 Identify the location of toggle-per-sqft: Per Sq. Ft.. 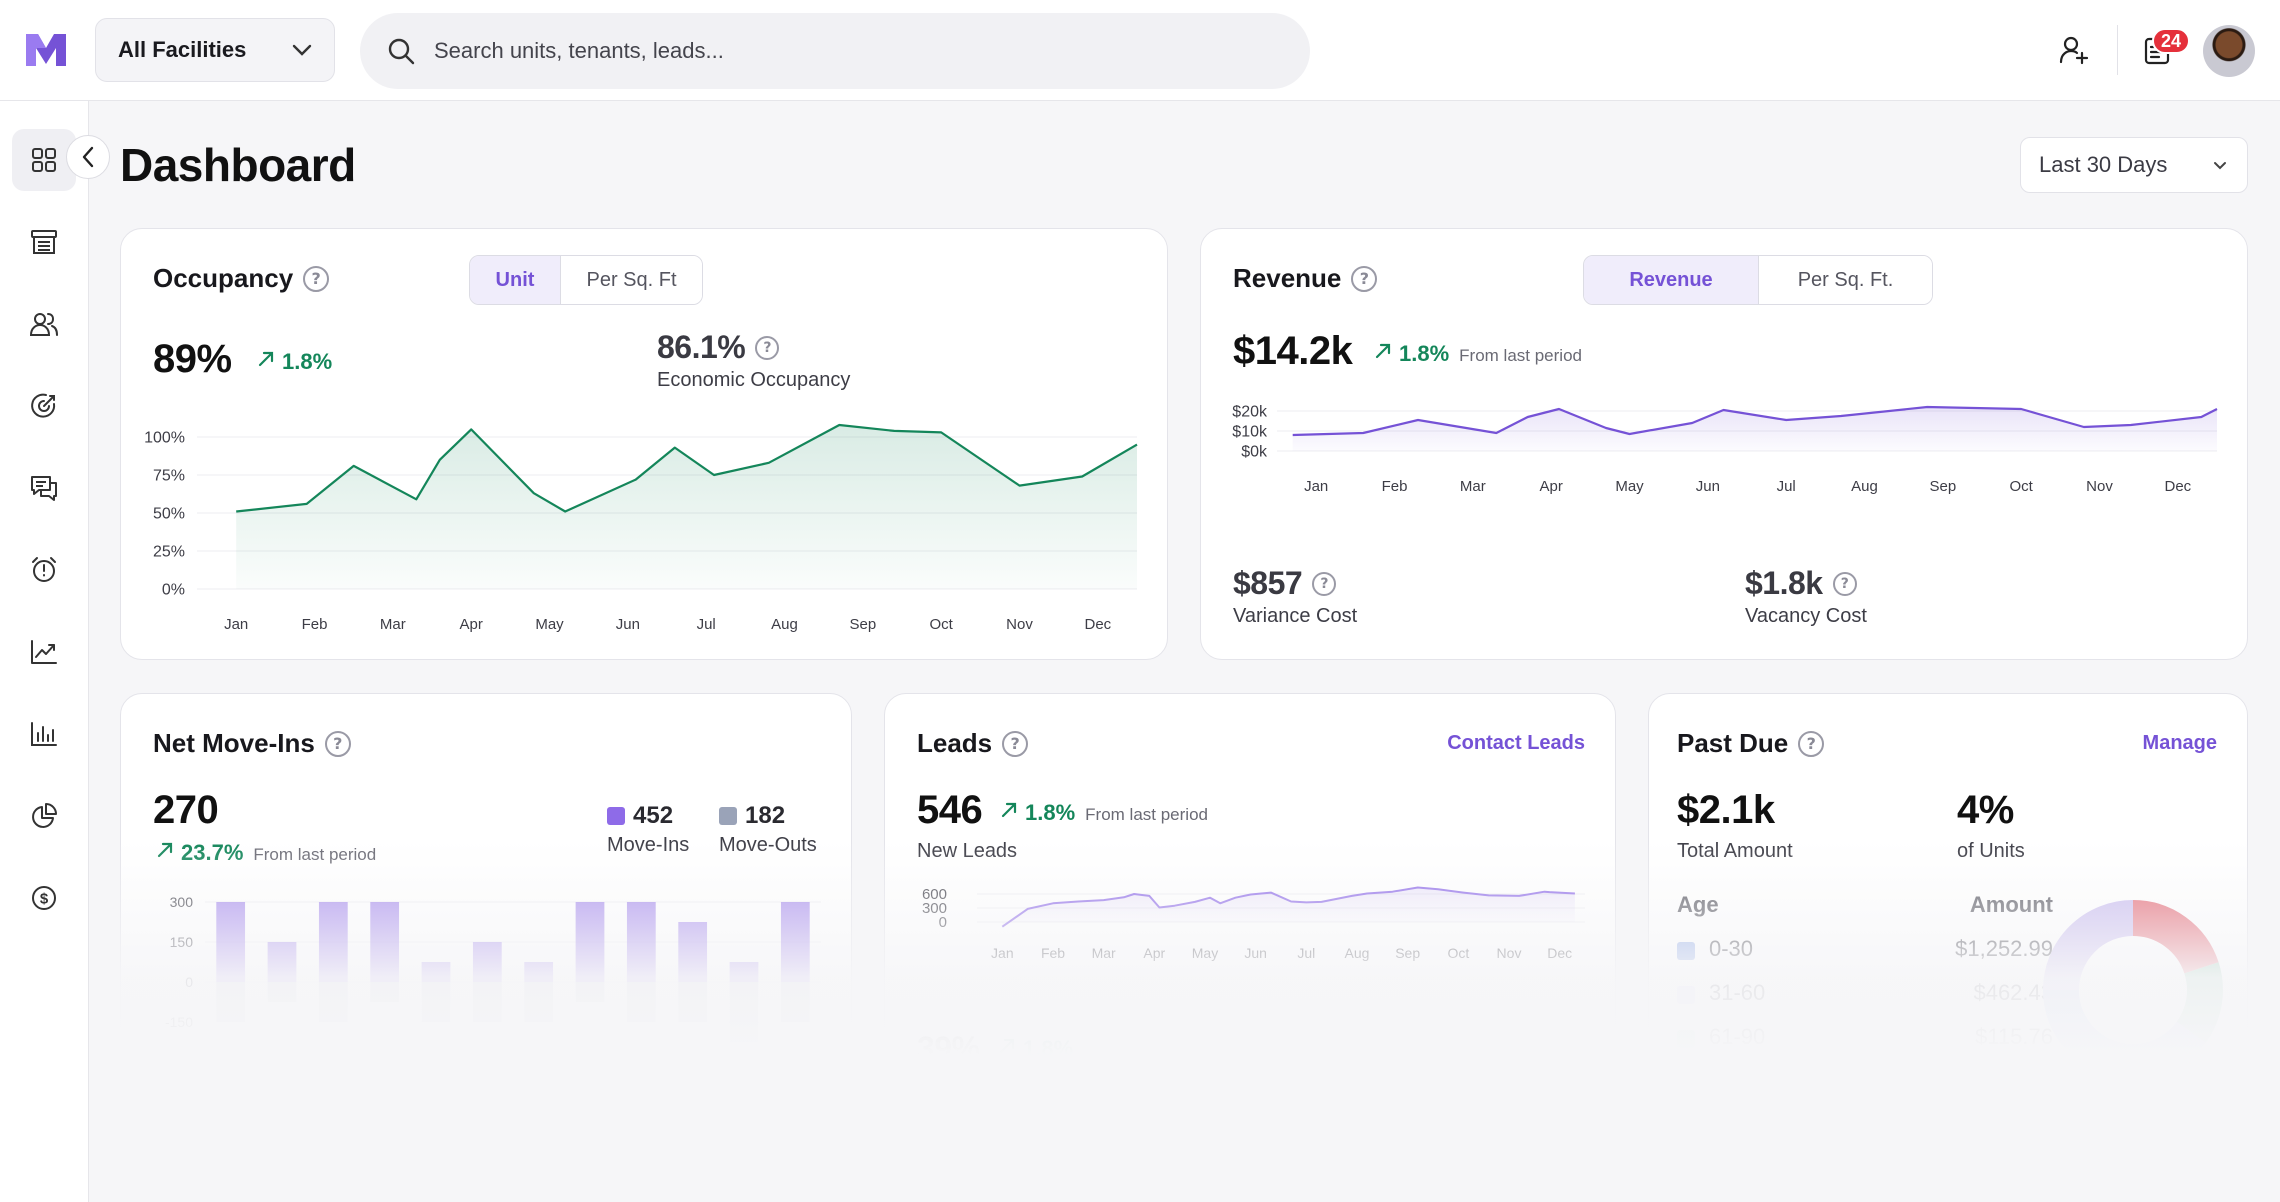
(1845, 280).